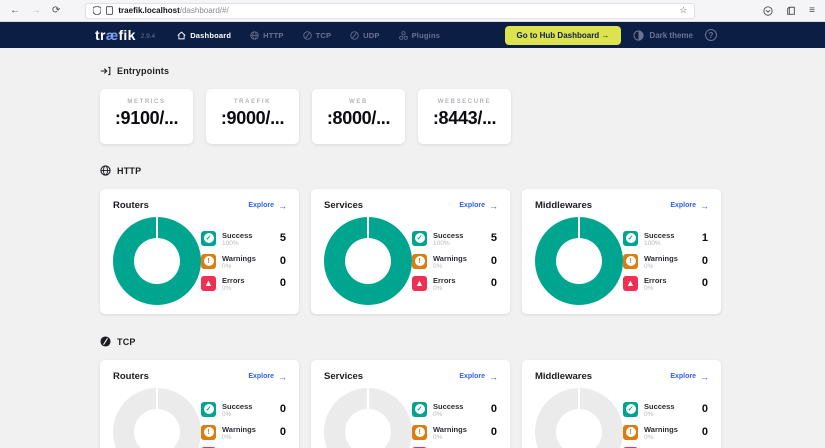 This screenshot has width=825, height=448. Describe the element at coordinates (181, 35) in the screenshot. I see `home-icon` at that location.